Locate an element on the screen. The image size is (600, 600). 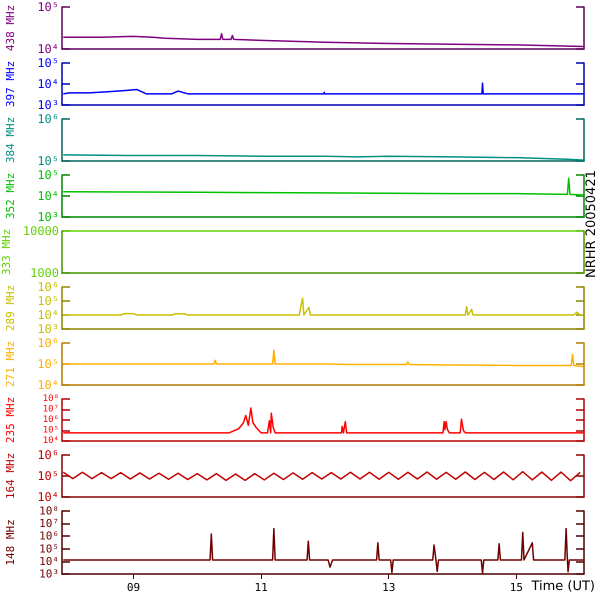
y-axis-title: 333 MHz is located at coordinates (6, 252).